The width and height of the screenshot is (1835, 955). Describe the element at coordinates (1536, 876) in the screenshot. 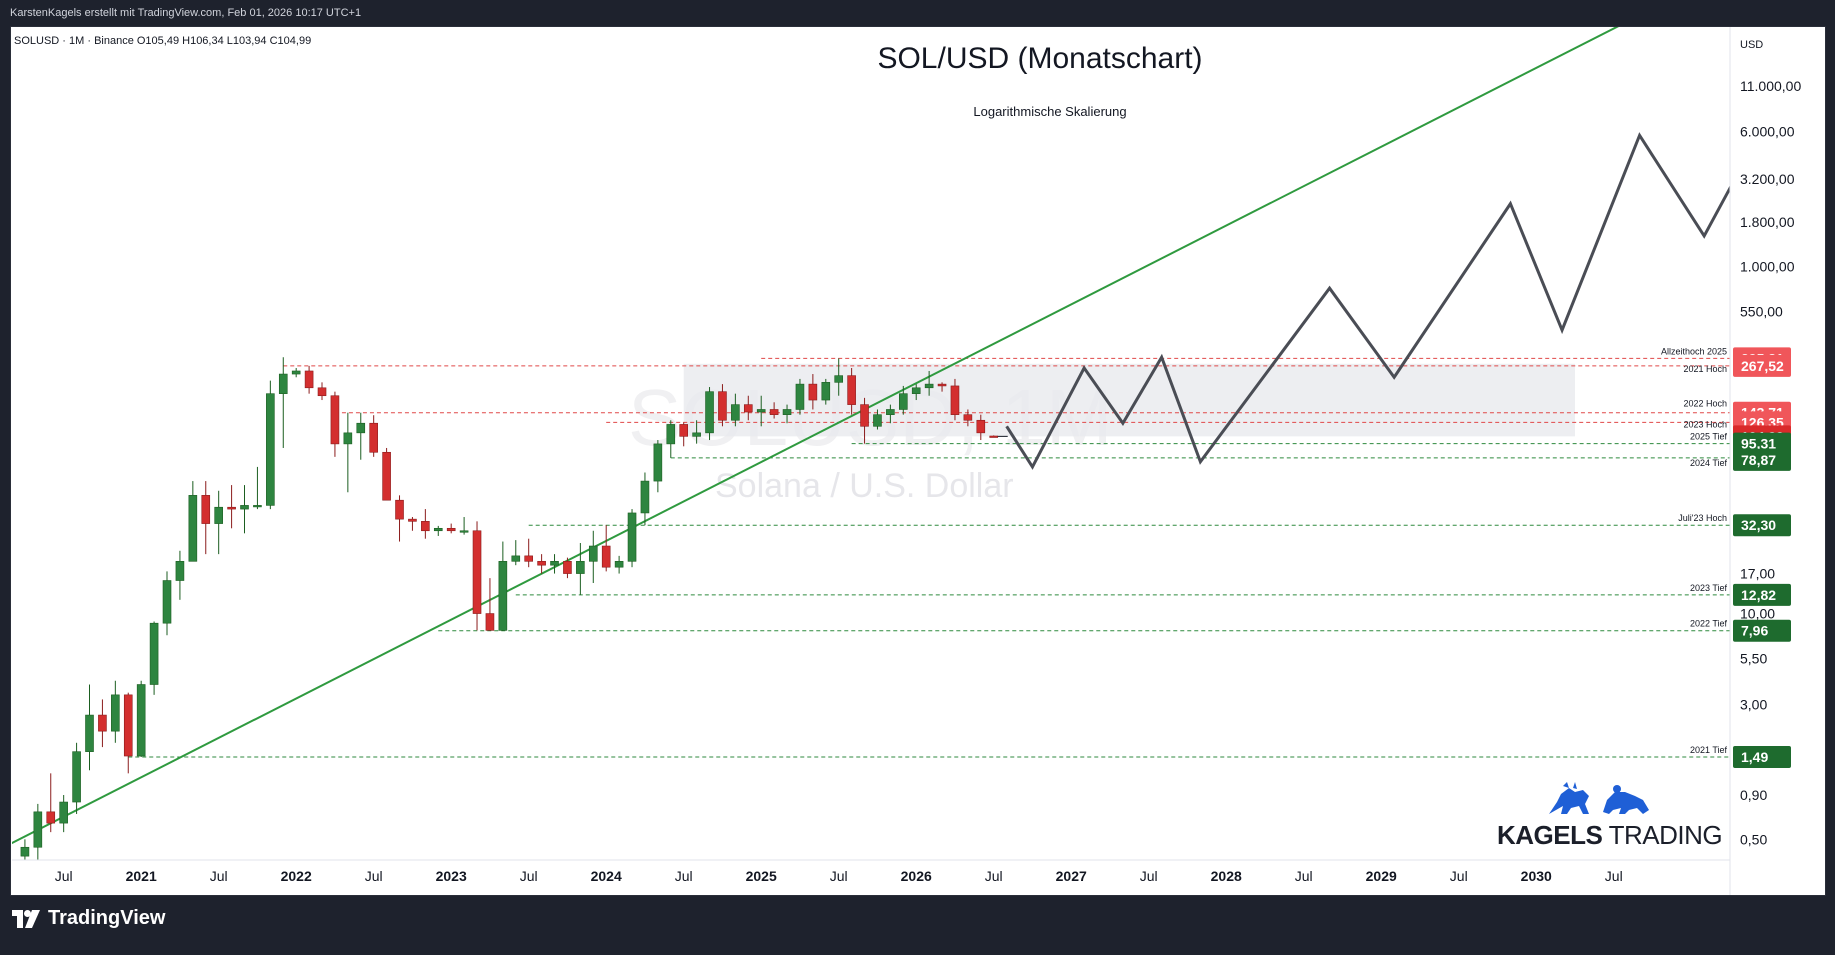

I see `x-tick-label-19: 2030` at that location.